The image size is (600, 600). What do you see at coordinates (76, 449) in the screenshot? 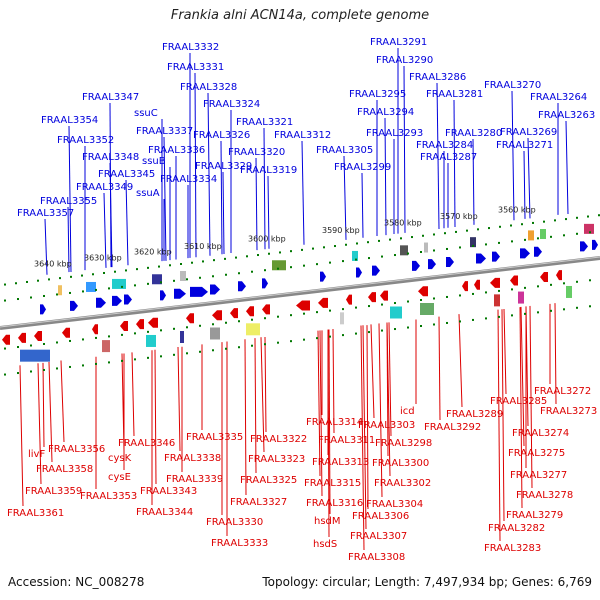
I see `bottom-gene-label: FRAAL3356` at bounding box center [76, 449].